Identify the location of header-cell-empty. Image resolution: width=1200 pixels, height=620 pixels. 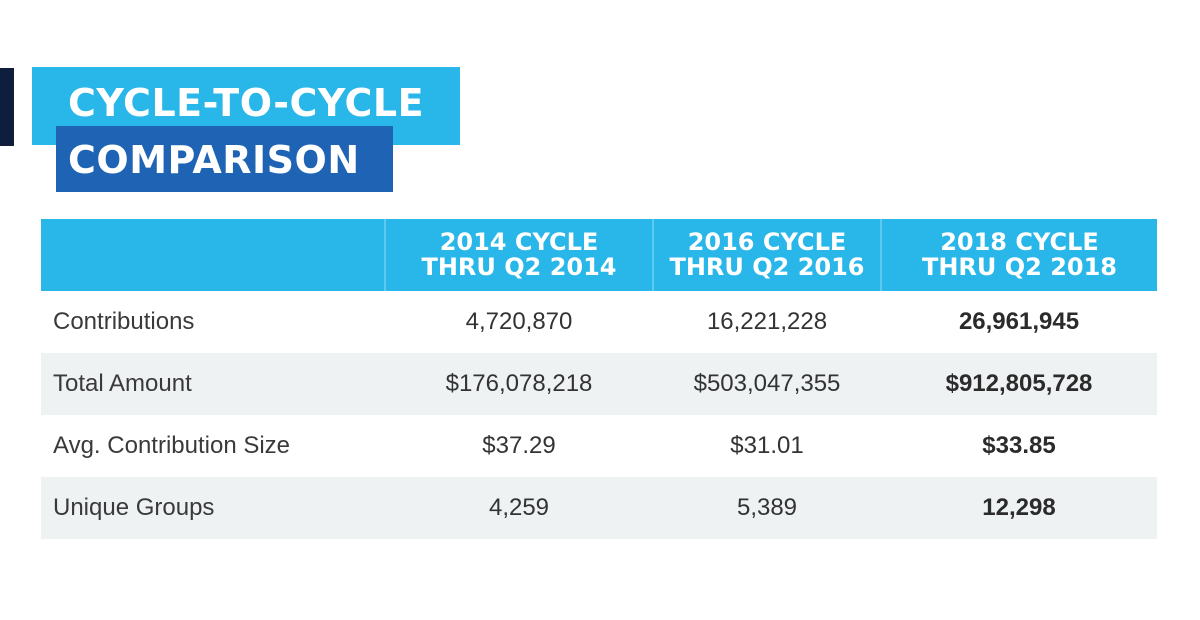
(213, 255).